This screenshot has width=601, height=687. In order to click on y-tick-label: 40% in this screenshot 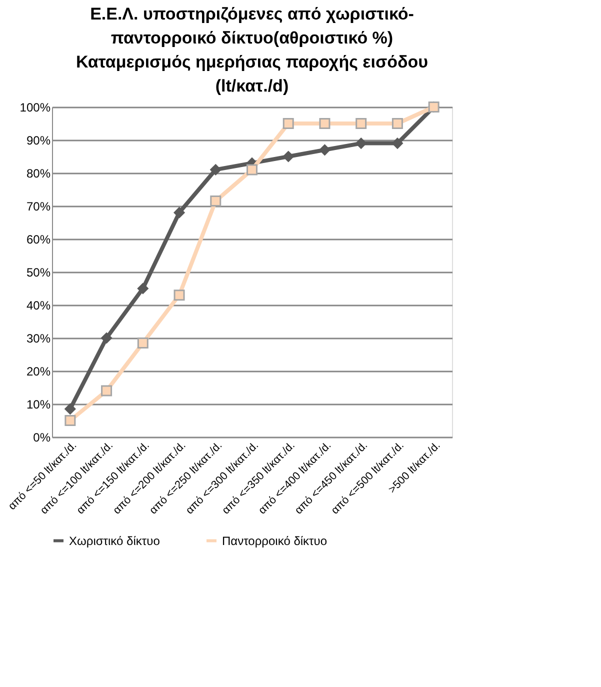, I will do `click(38, 305)`.